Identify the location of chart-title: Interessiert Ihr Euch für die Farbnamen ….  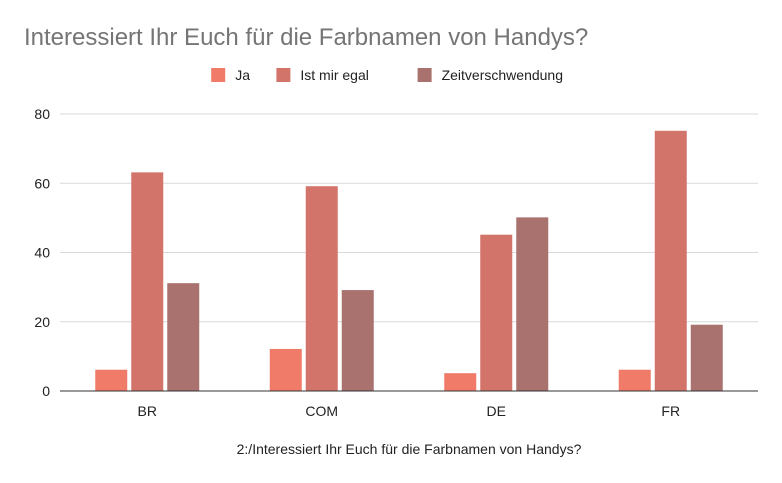
(306, 37).